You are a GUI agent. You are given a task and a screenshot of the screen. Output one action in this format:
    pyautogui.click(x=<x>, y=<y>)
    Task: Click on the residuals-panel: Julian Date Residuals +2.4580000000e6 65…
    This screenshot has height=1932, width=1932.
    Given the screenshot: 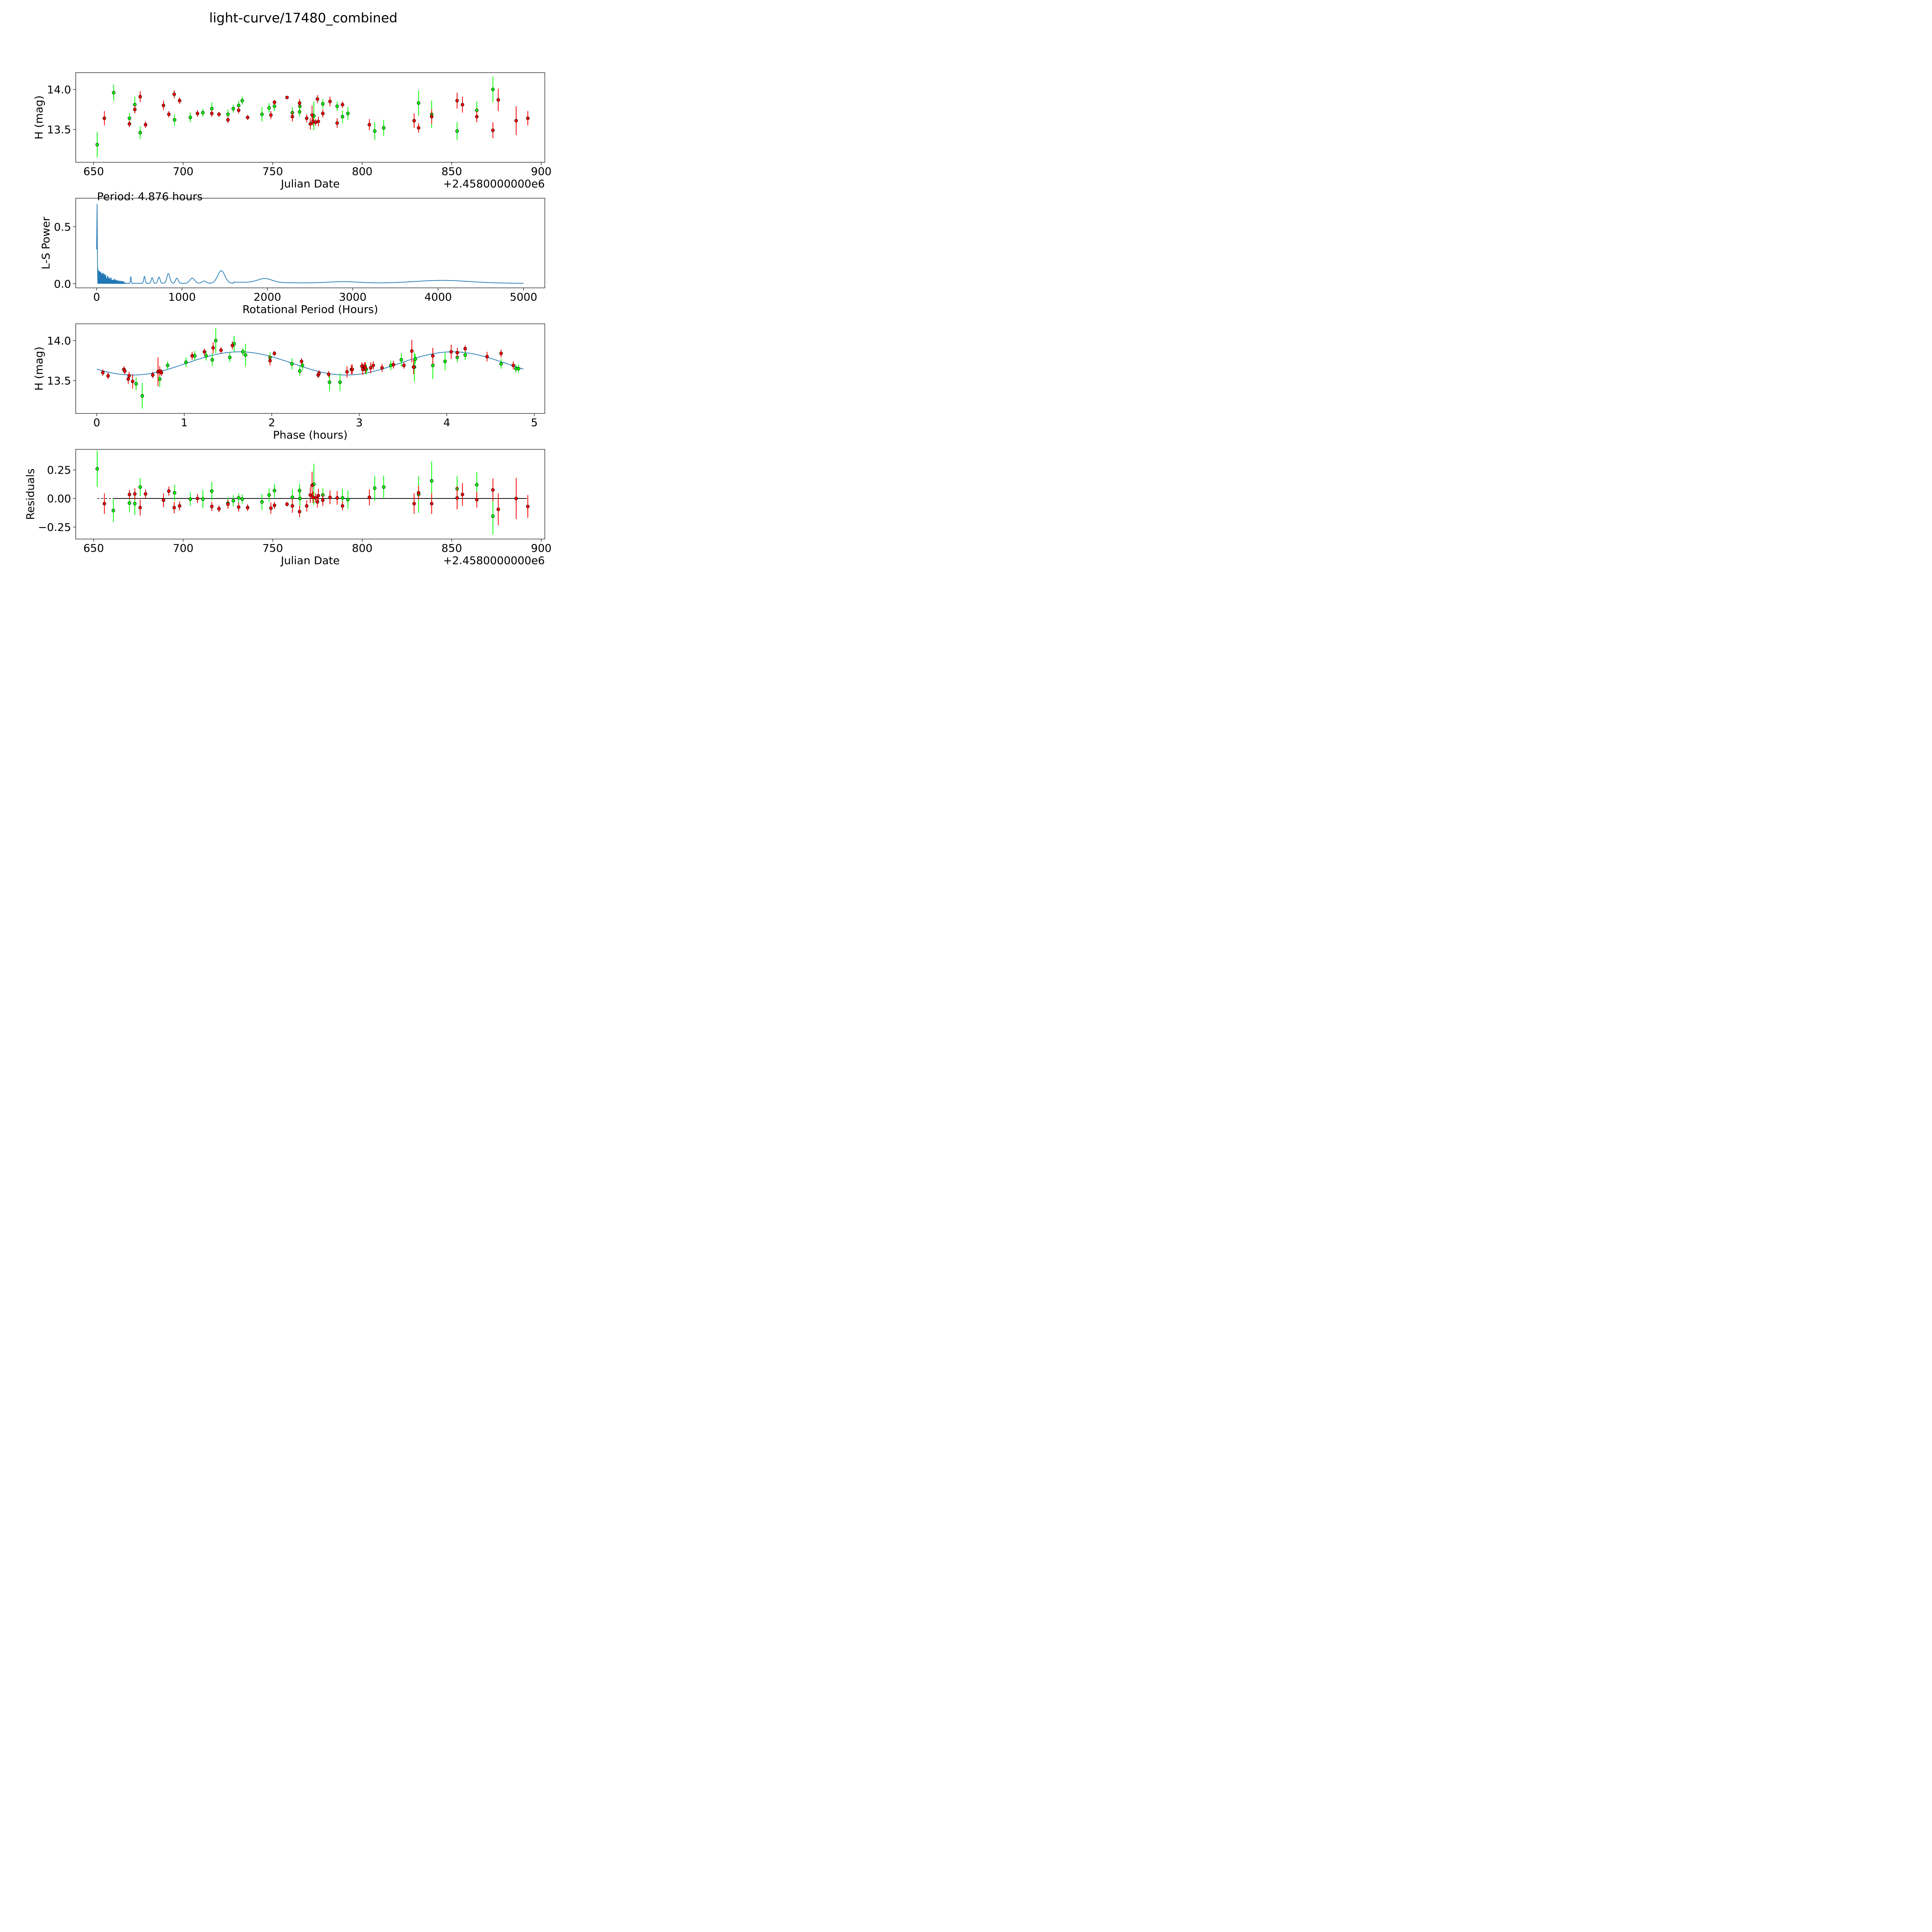 What is the action you would take?
    pyautogui.click(x=287, y=508)
    